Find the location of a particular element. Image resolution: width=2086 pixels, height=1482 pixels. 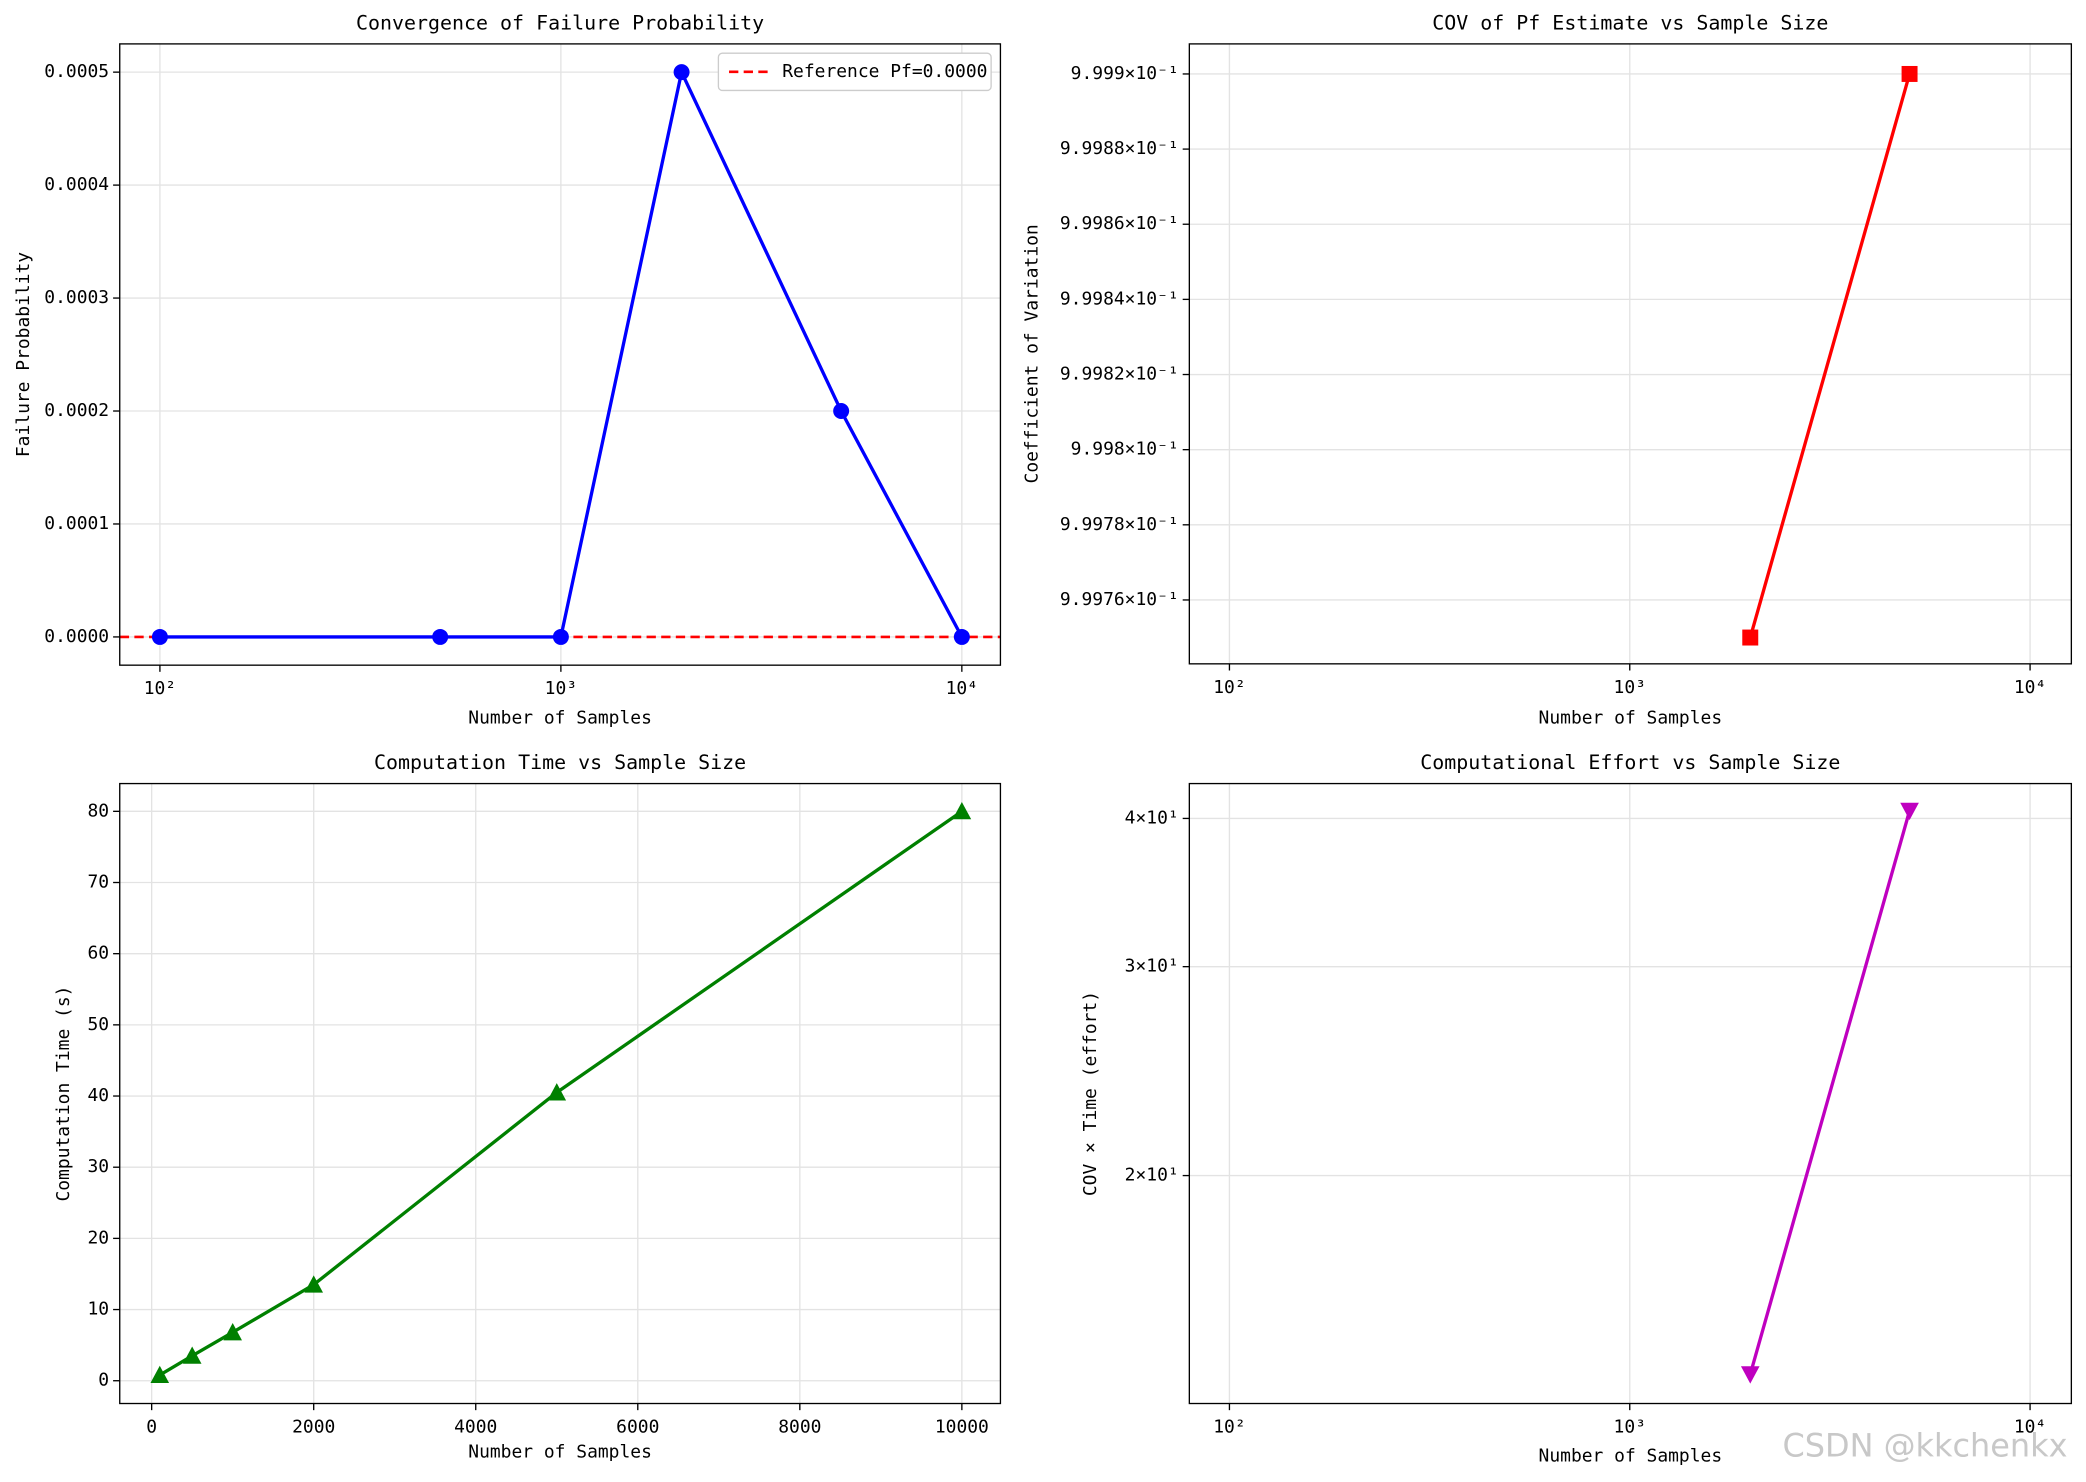

y-tick-label: 50 is located at coordinates (98, 1024).